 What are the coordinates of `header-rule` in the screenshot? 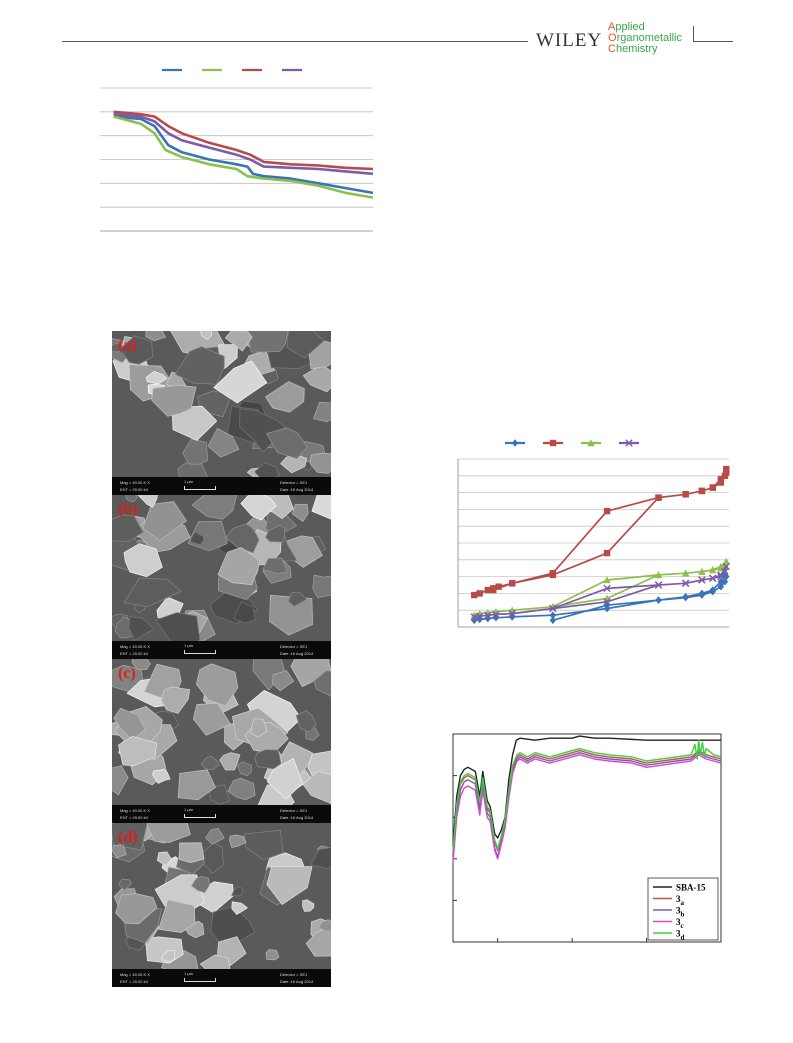 It's located at (295, 41).